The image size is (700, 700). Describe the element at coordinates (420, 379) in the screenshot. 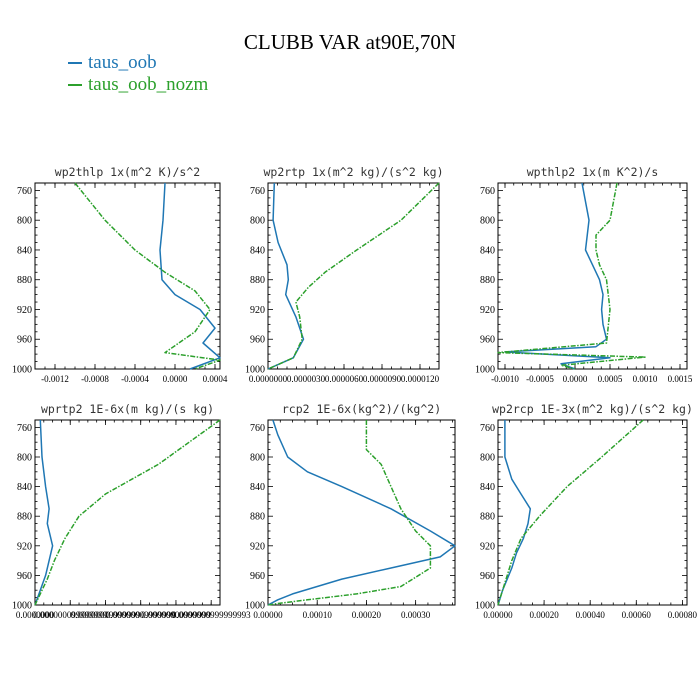

I see `x-tick-label: 0.0000120` at that location.